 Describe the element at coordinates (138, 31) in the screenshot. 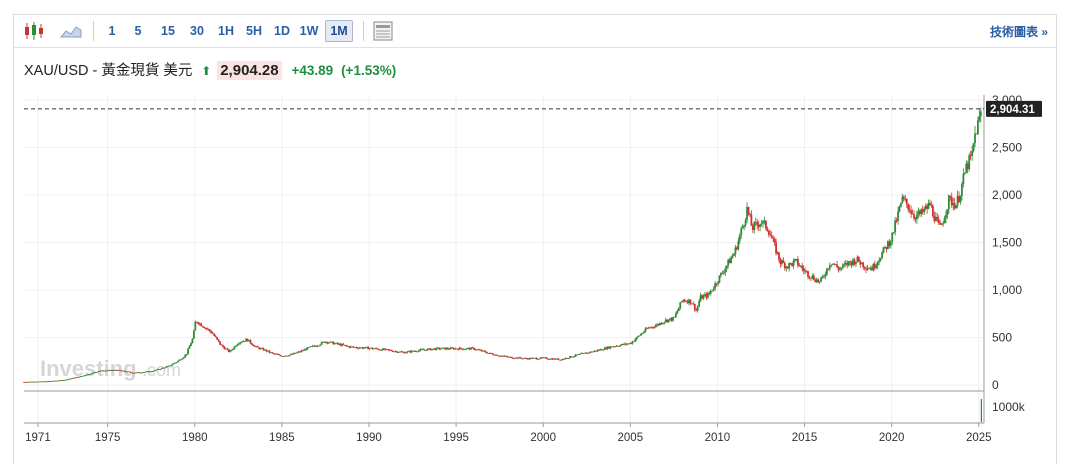

I see `interval-button-5: 5` at that location.